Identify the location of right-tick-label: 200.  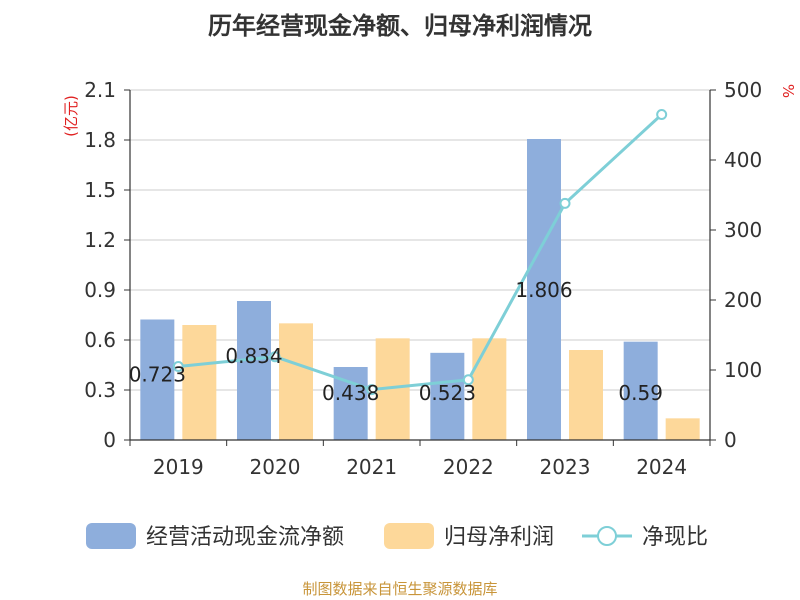
(743, 300).